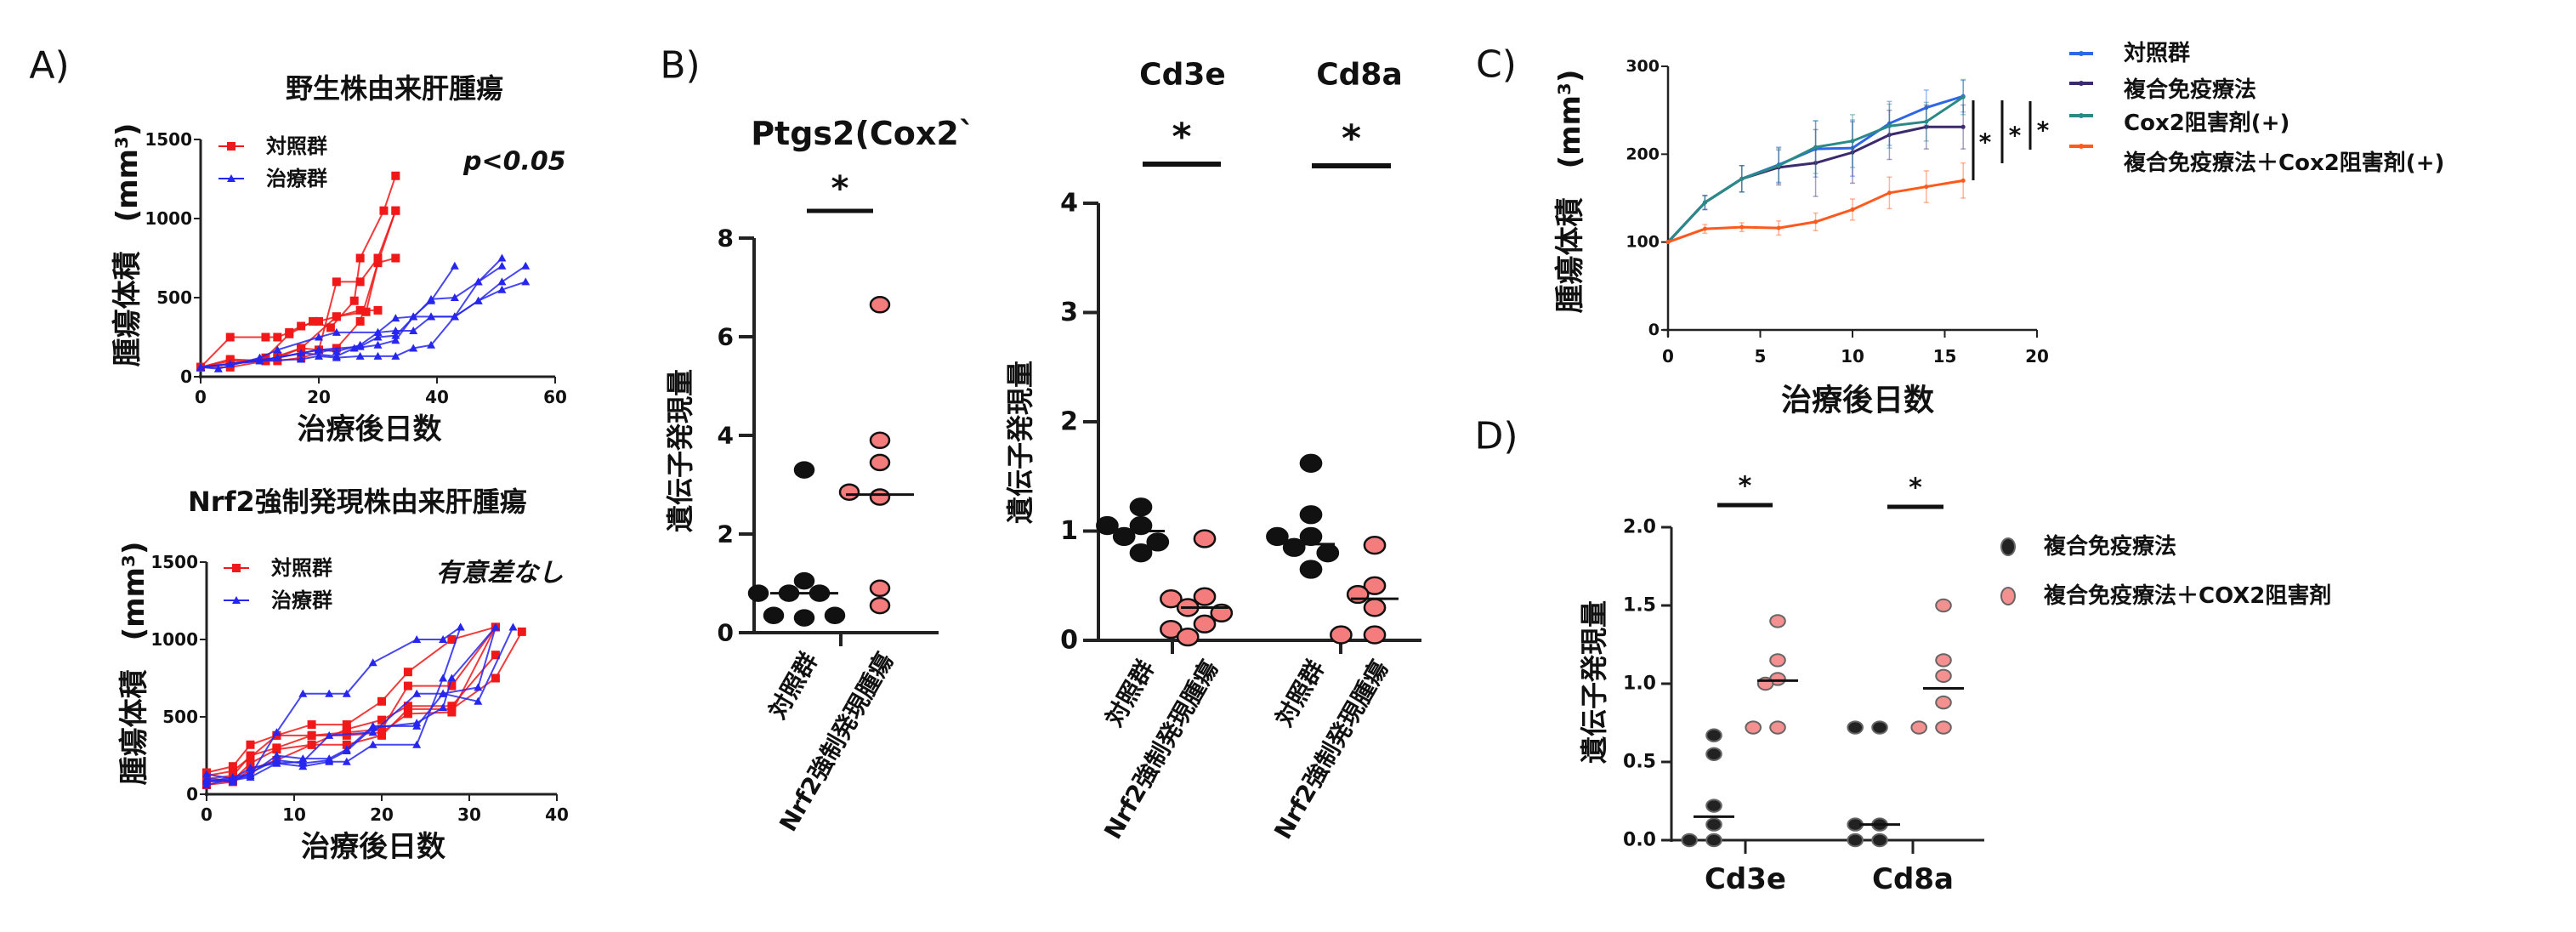  I want to click on x-tick-label: 20, so click(319, 397).